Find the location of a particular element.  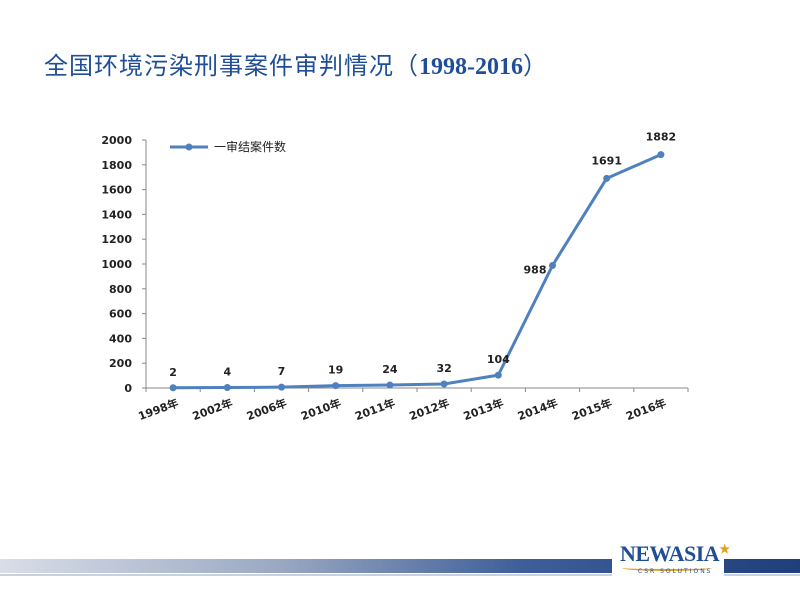

y-tick-label: 2000 is located at coordinates (116, 140).